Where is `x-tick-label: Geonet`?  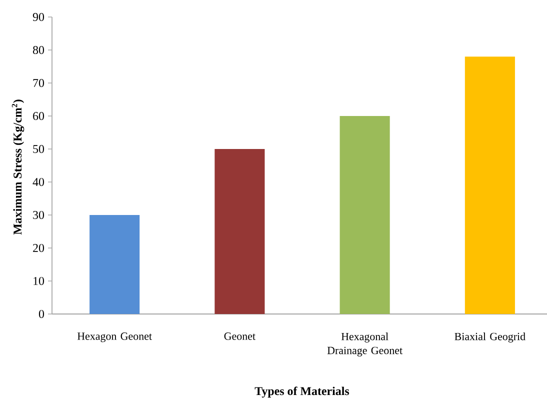 x-tick-label: Geonet is located at coordinates (240, 336).